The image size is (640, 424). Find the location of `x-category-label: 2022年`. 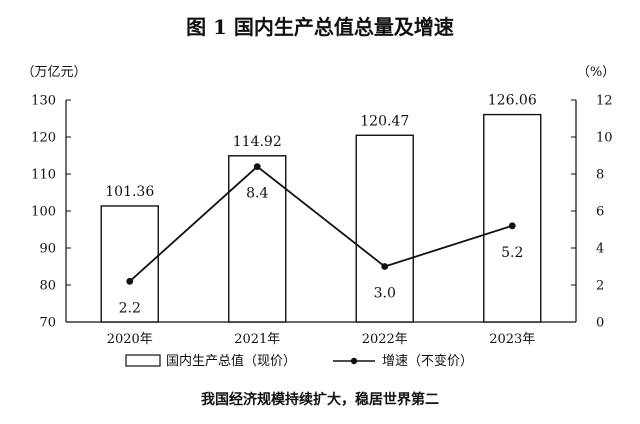

x-category-label: 2022年 is located at coordinates (385, 339).